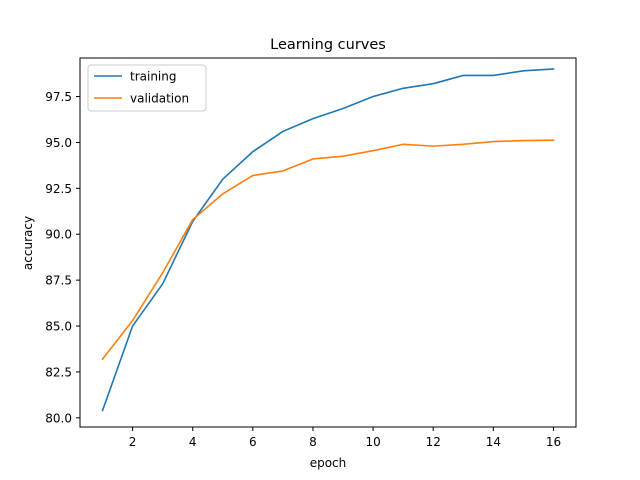 The width and height of the screenshot is (640, 480). Describe the element at coordinates (133, 442) in the screenshot. I see `x-tick-label: 2` at that location.